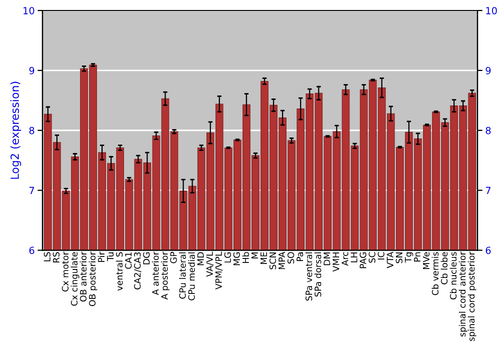 The height and width of the screenshot is (350, 500). What do you see at coordinates (426, 261) in the screenshot?
I see `x-tick-label: MVe` at bounding box center [426, 261].